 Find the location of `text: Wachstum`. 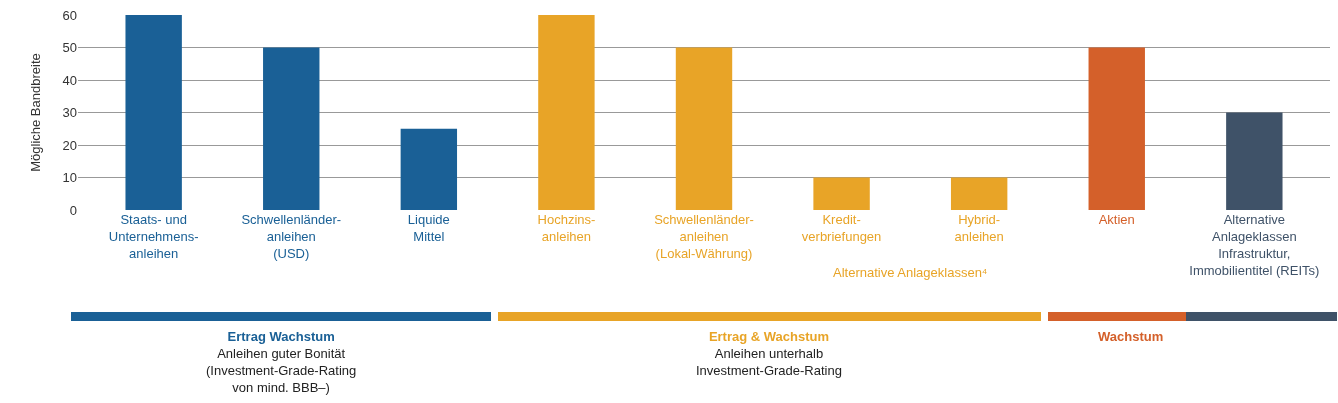

text: Wachstum is located at coordinates (1131, 336).